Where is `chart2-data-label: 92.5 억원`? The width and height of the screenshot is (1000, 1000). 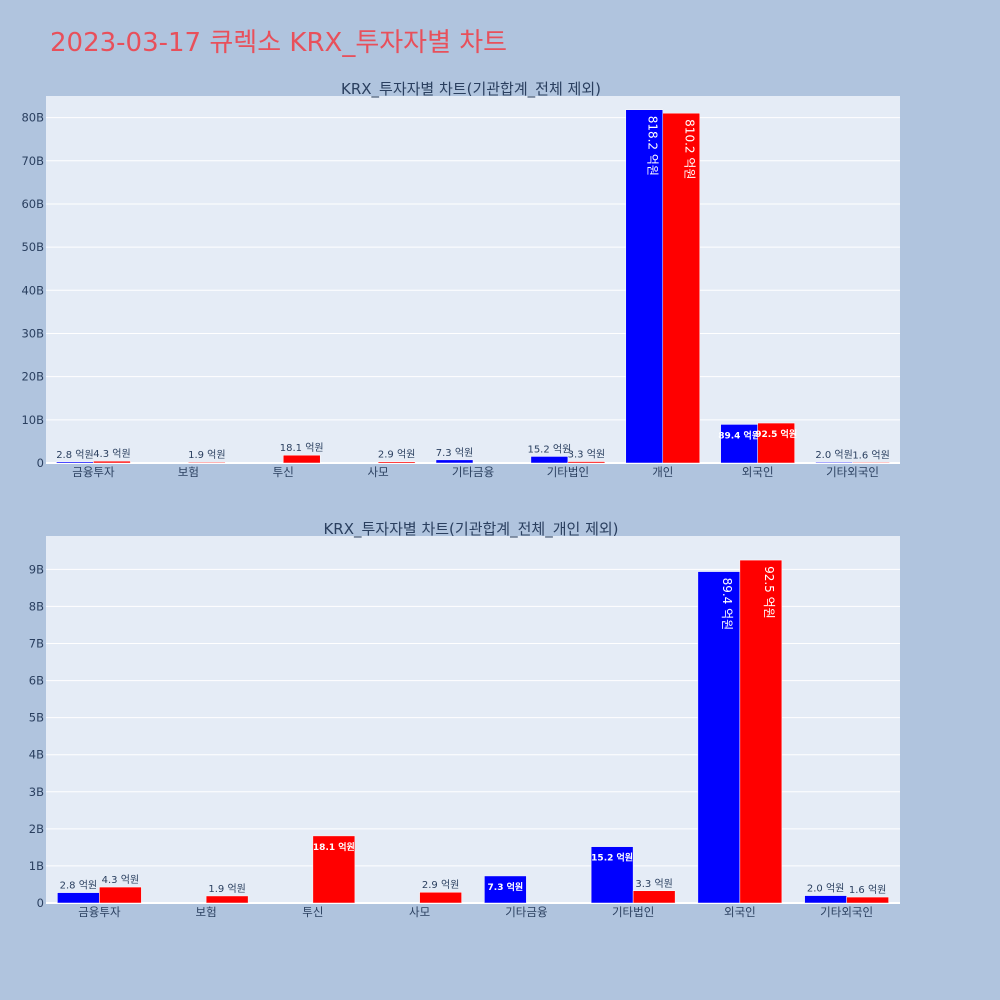
chart2-data-label: 92.5 억원 is located at coordinates (769, 592).